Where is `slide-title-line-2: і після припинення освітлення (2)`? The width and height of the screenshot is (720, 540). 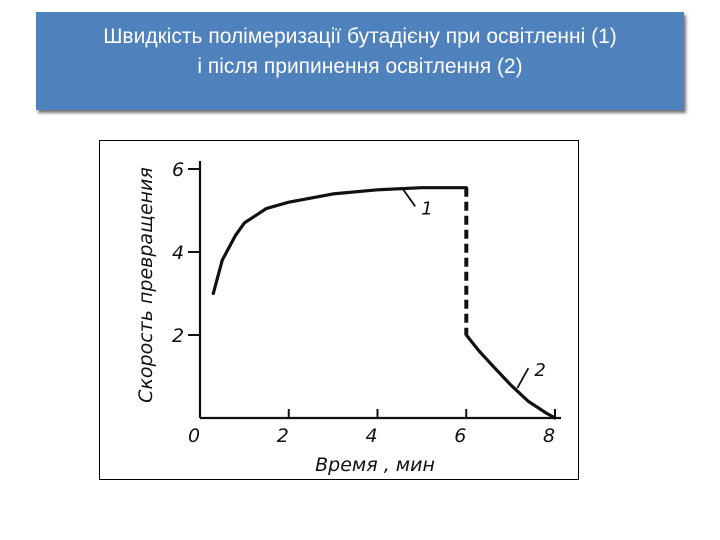 slide-title-line-2: і після припинення освітлення (2) is located at coordinates (360, 66).